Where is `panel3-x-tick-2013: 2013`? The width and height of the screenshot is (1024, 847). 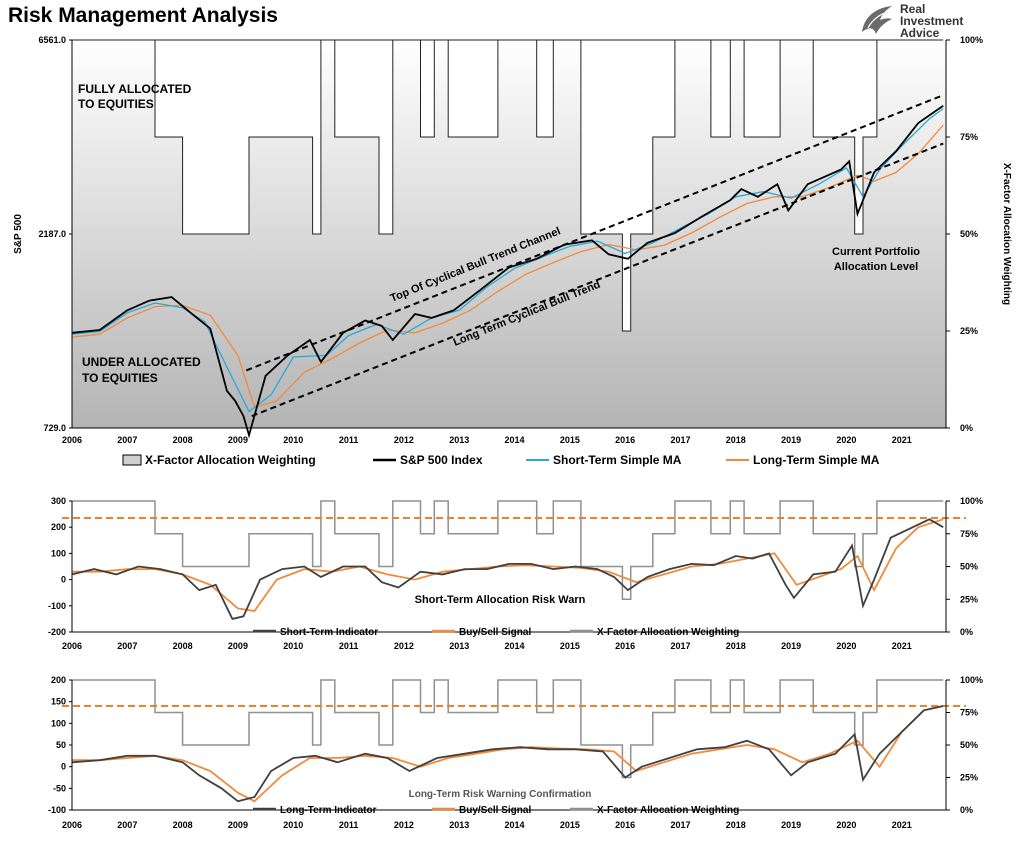
panel3-x-tick-2013: 2013 is located at coordinates (459, 825).